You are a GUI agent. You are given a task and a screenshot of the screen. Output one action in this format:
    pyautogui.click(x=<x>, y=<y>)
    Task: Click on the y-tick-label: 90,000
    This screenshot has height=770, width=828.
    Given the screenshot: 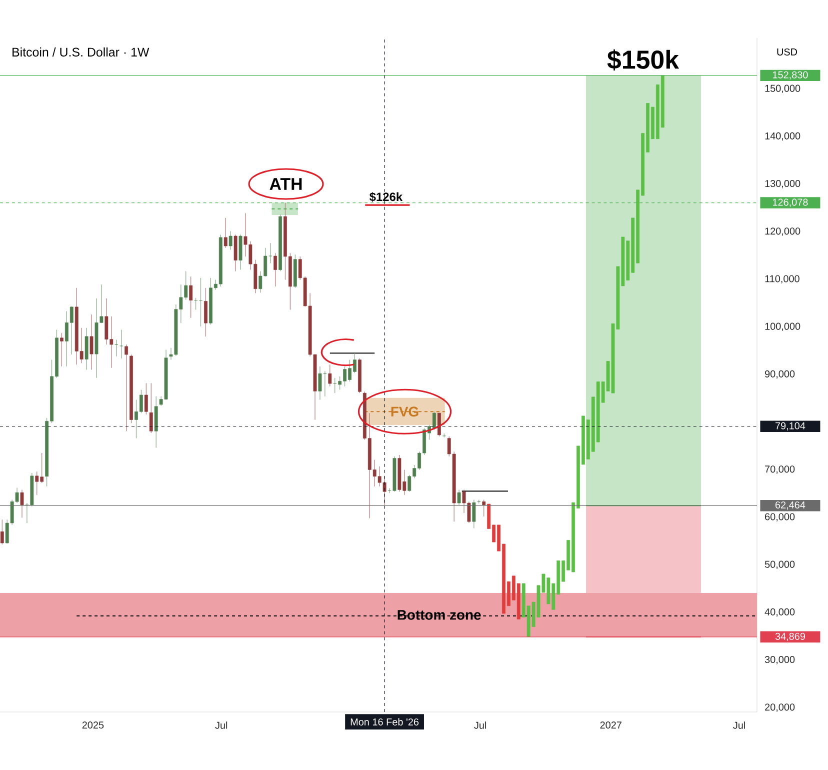 What is the action you would take?
    pyautogui.click(x=780, y=374)
    